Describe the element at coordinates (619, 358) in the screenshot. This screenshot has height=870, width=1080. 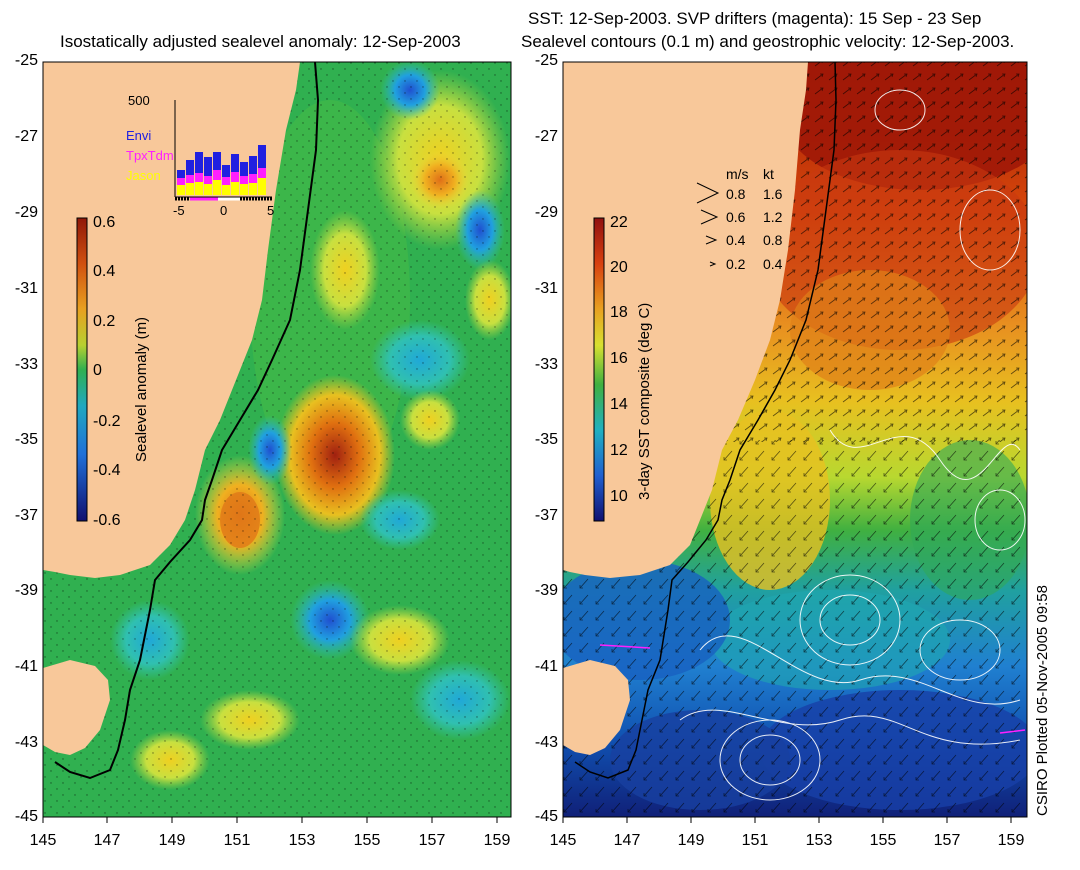
I see `right-cb-tick: 16` at that location.